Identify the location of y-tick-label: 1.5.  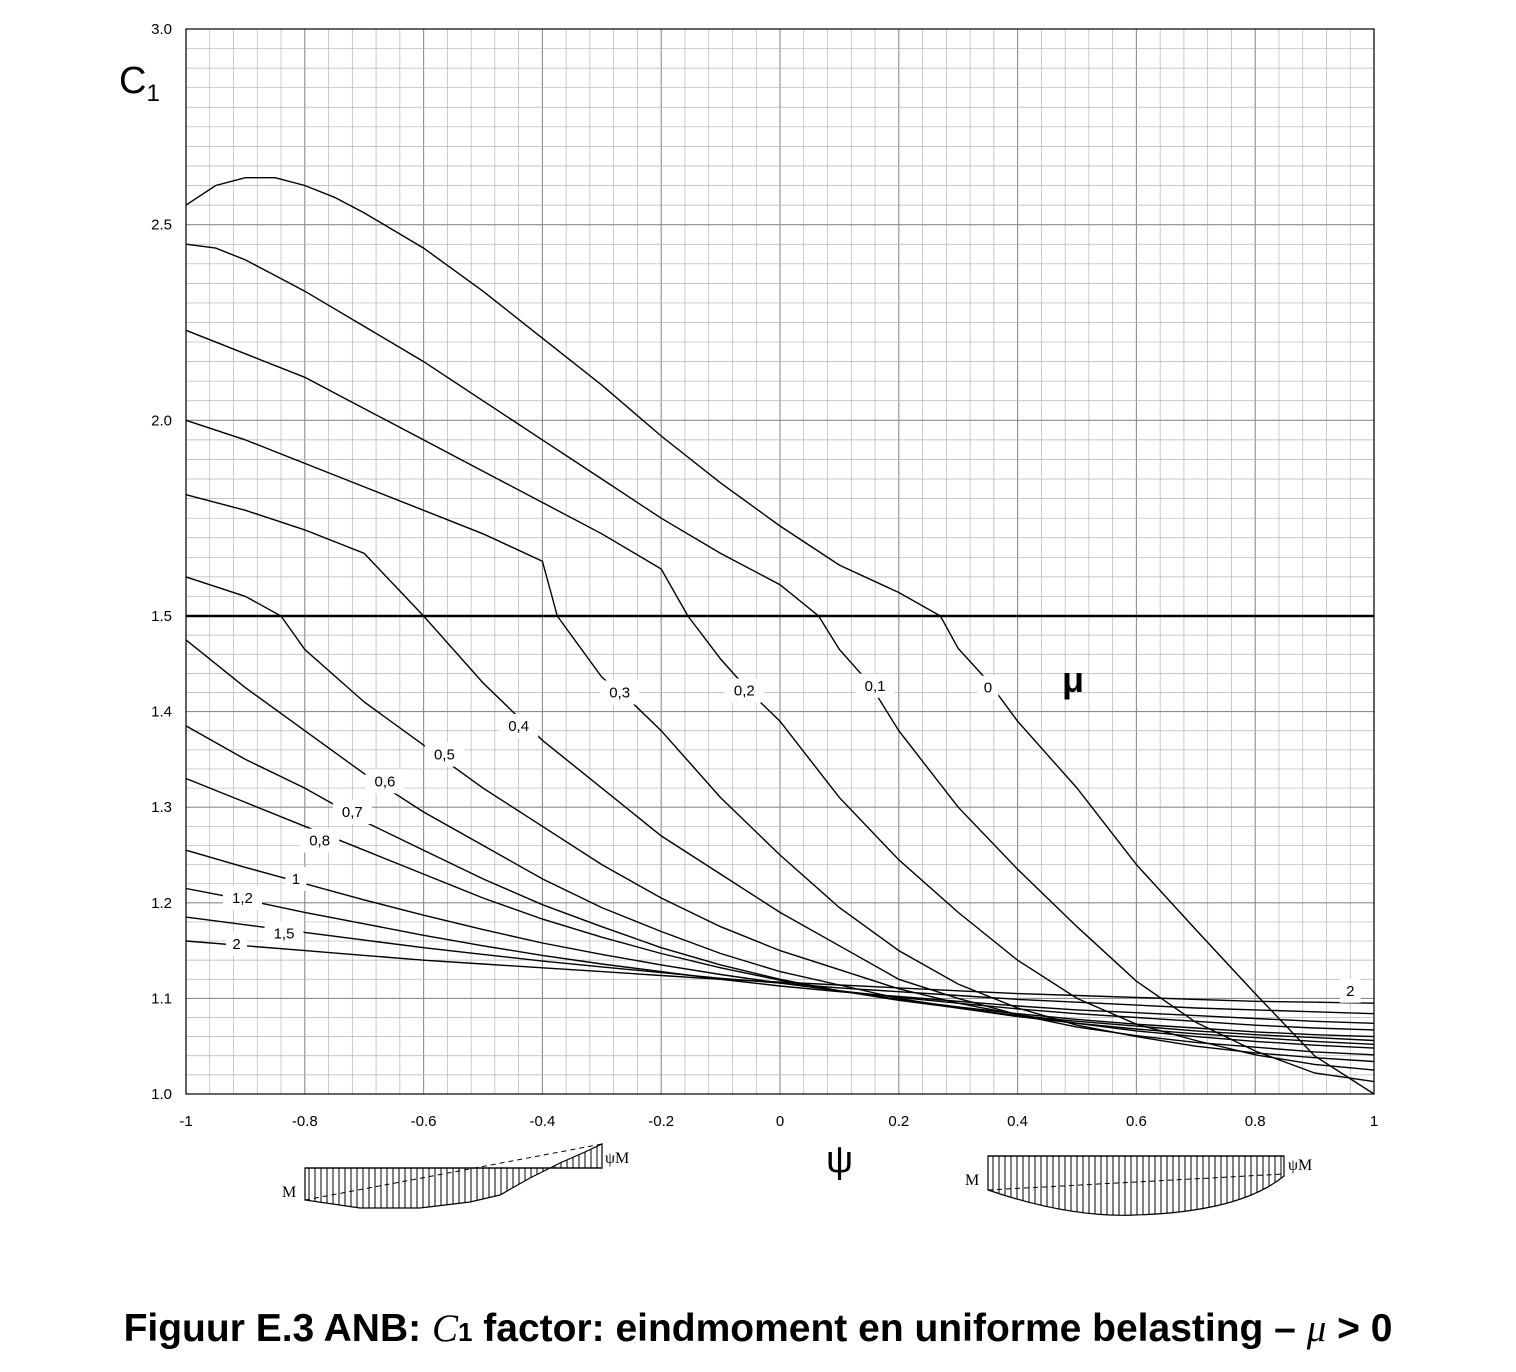
(161, 616).